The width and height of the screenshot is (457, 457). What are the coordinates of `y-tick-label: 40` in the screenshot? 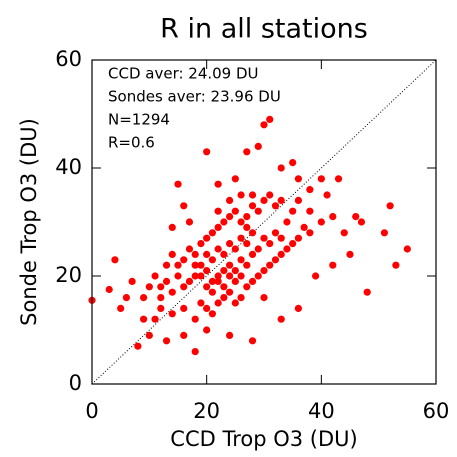 It's located at (68, 167).